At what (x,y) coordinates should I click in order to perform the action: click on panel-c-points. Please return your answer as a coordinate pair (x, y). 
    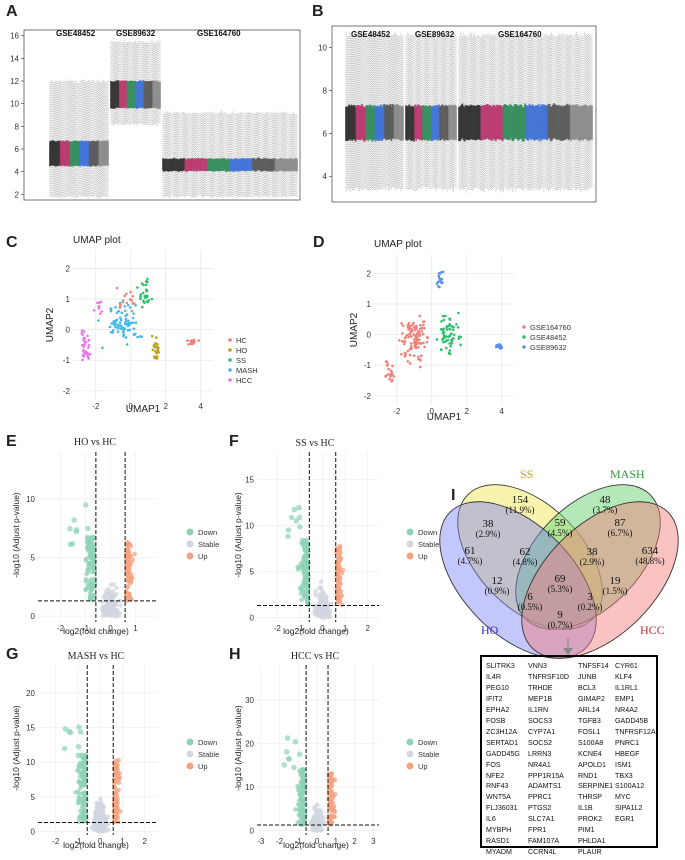
    Looking at the image, I should click on (140, 319).